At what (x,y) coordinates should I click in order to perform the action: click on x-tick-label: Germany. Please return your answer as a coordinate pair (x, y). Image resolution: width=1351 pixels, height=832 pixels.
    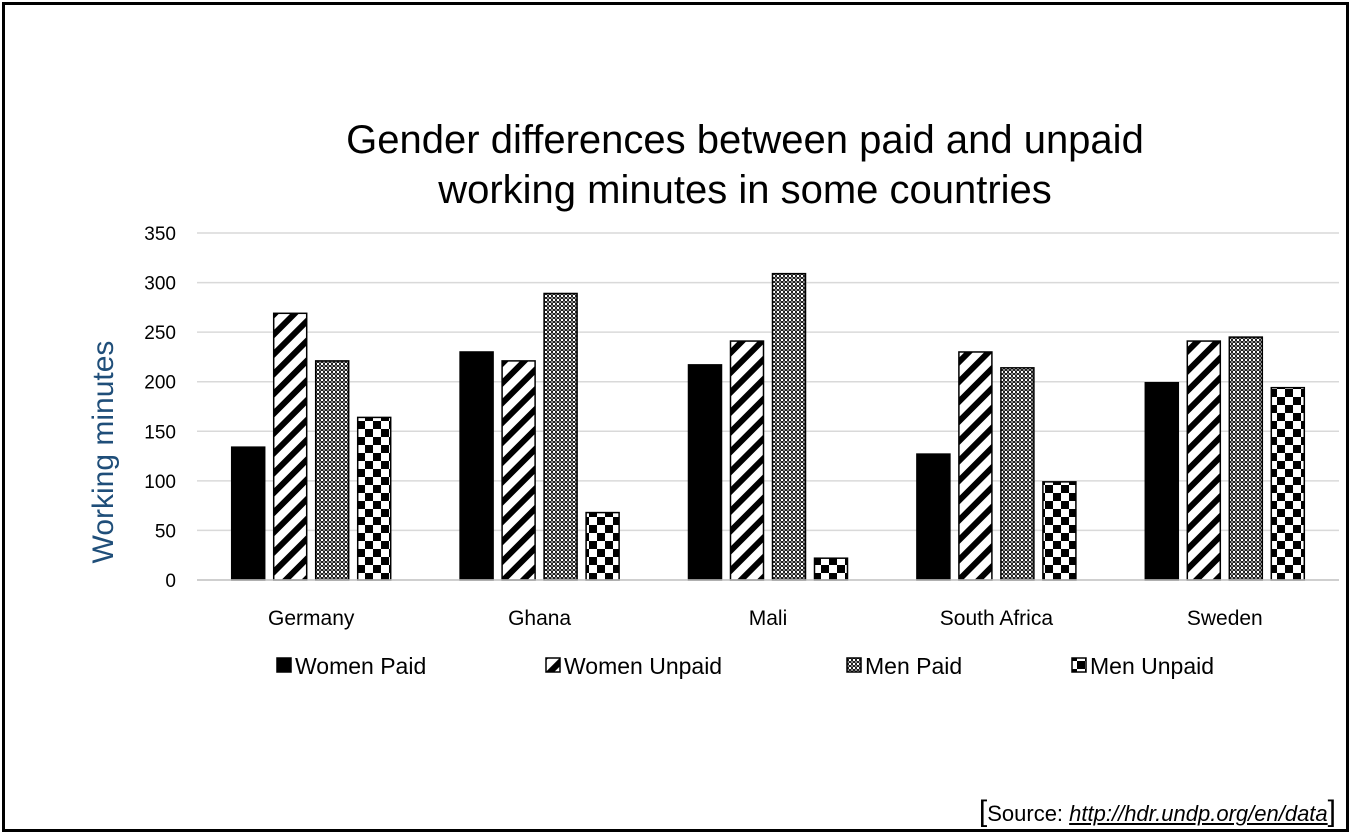
    Looking at the image, I should click on (311, 618).